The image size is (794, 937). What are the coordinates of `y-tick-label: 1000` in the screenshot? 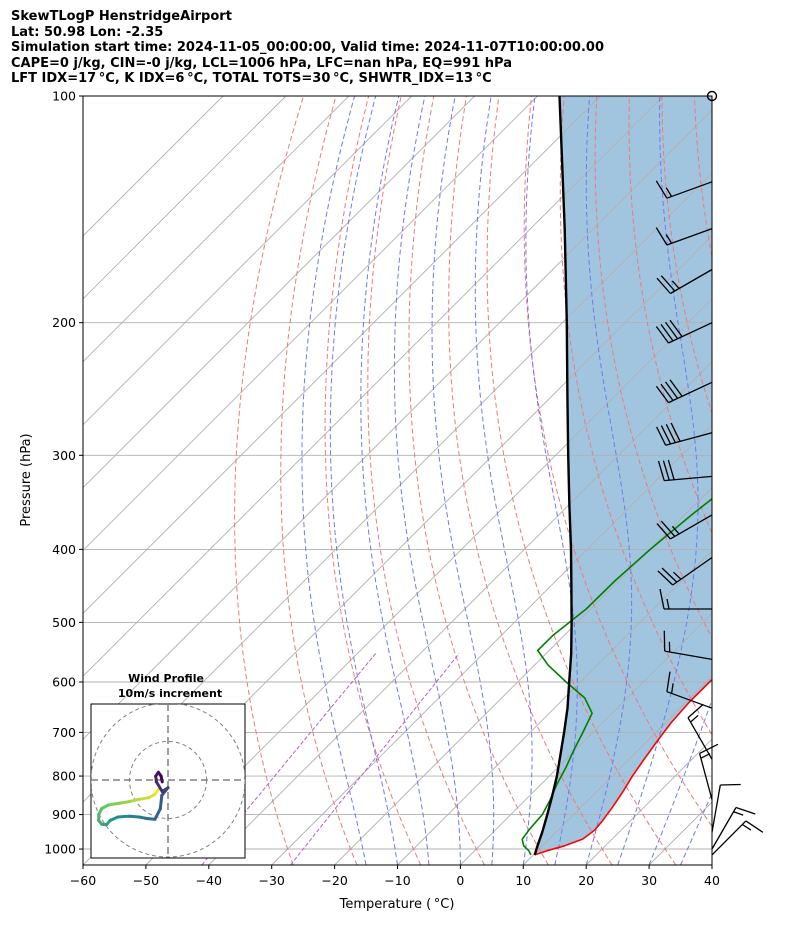 It's located at (60, 849).